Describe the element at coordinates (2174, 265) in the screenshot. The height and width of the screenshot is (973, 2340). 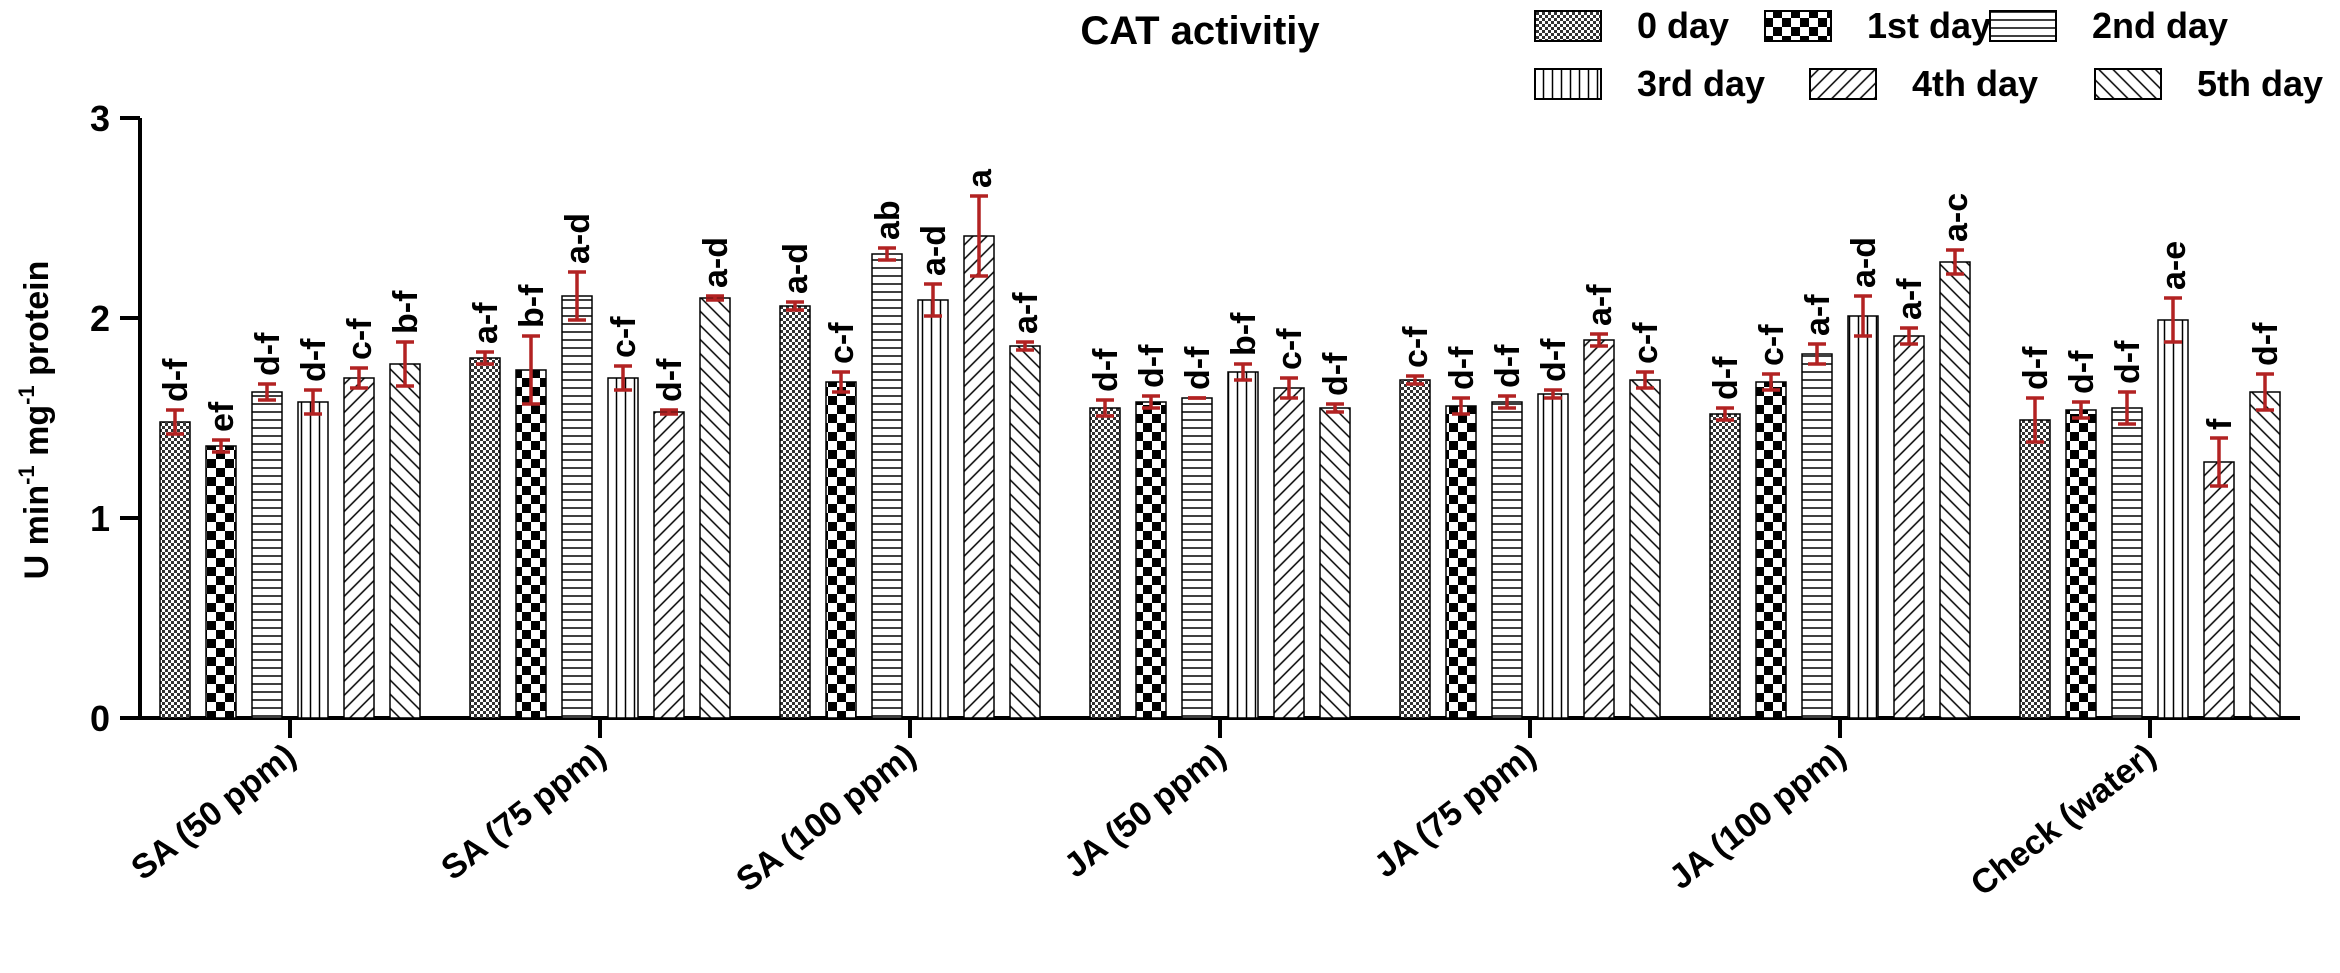
I see `significance-letter: a-e` at that location.